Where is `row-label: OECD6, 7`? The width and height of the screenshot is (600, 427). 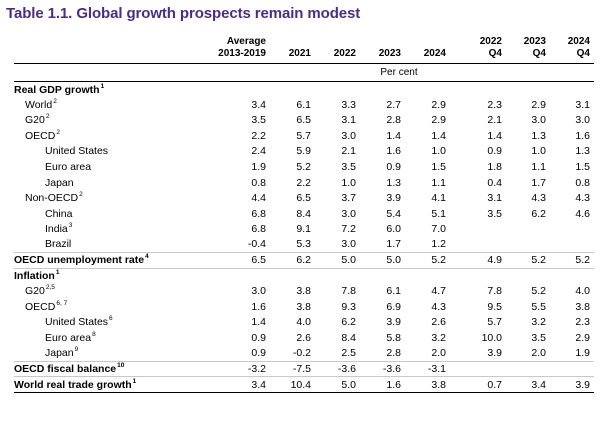
row-label: OECD6, 7 is located at coordinates (111, 307).